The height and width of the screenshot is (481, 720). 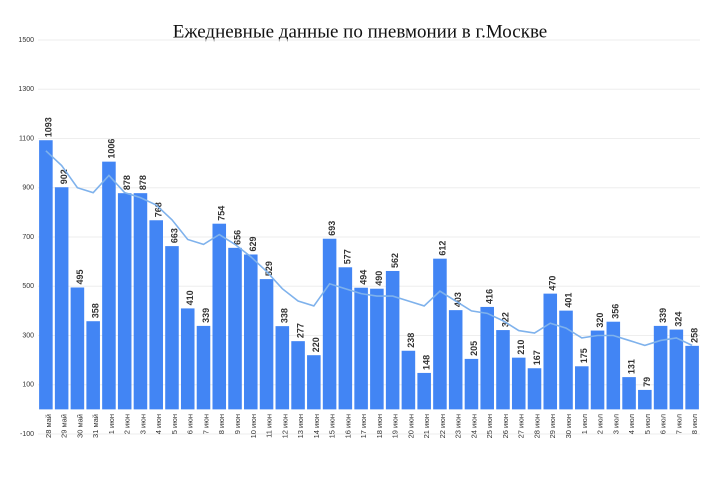 I want to click on data-label: 131, so click(x=631, y=366).